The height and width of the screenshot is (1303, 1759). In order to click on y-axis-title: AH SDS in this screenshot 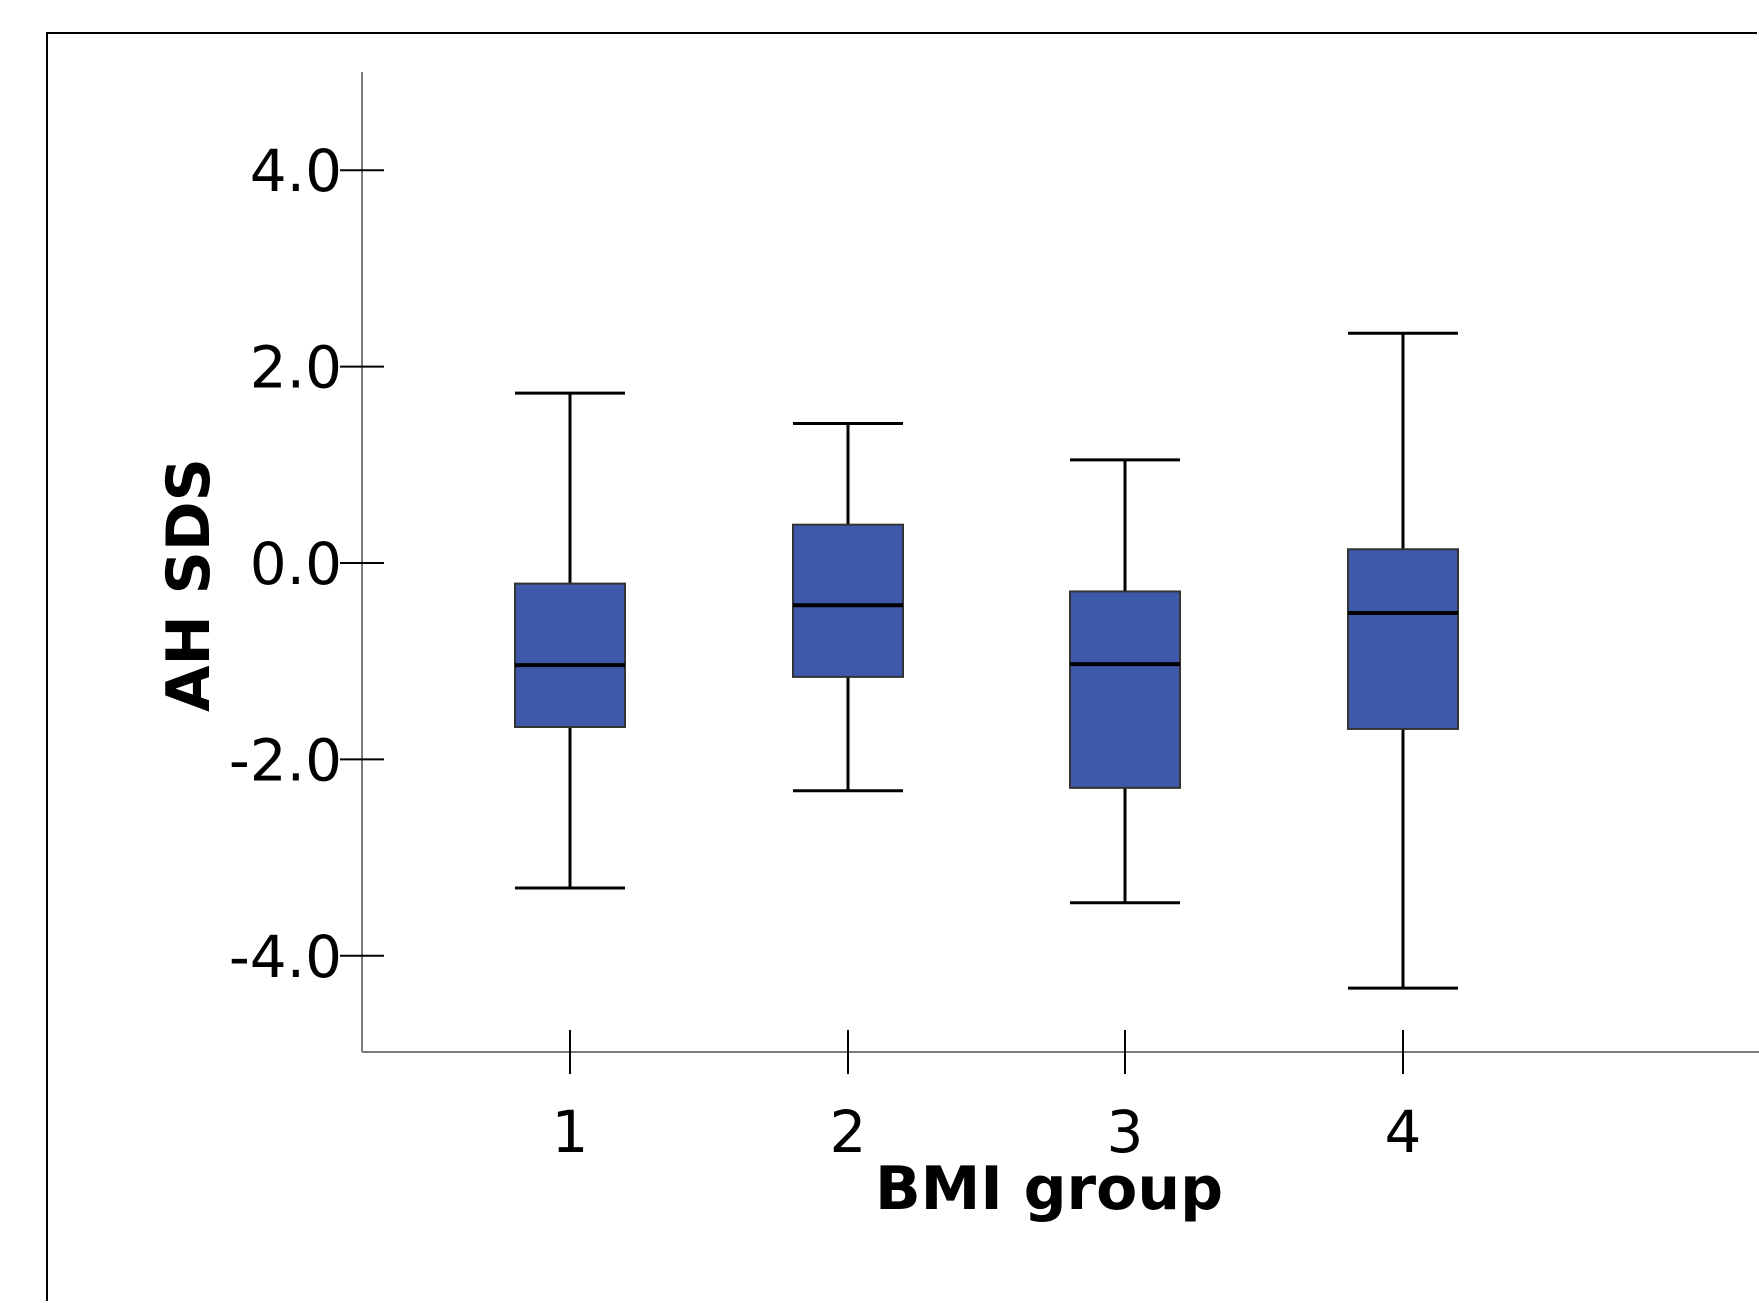, I will do `click(189, 585)`.